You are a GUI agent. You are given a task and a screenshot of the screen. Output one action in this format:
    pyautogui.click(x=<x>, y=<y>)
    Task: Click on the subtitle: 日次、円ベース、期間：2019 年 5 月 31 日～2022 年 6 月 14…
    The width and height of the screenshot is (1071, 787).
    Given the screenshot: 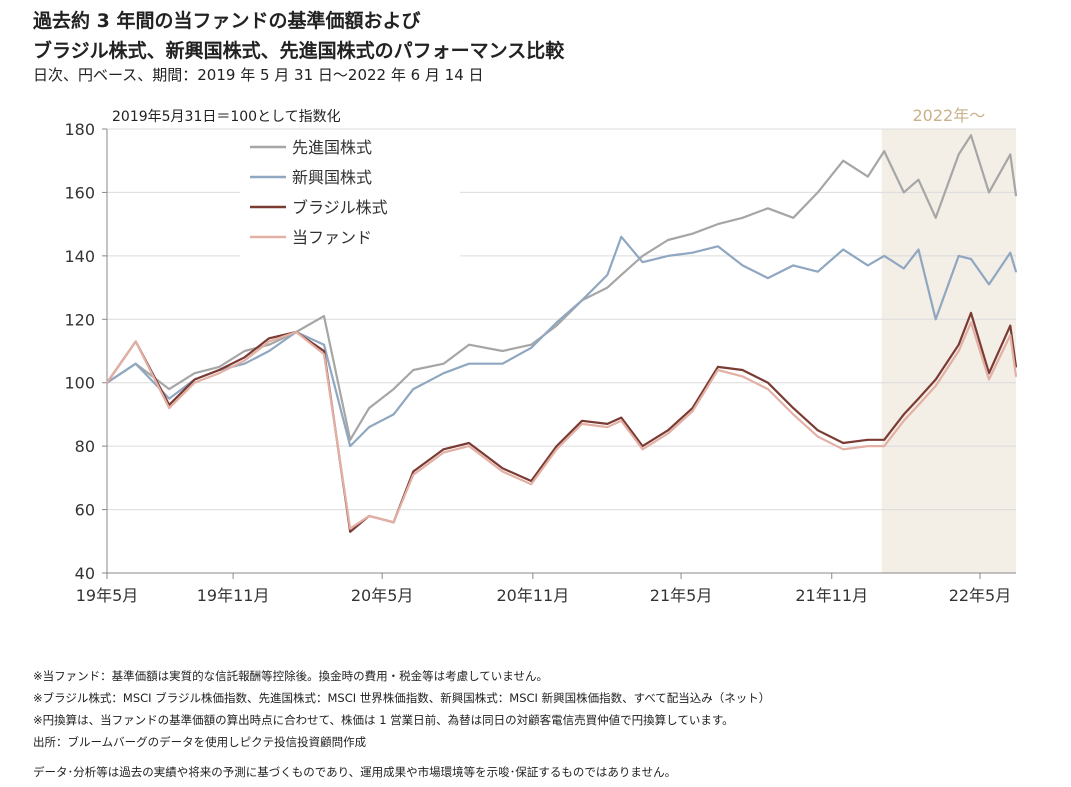 What is the action you would take?
    pyautogui.click(x=258, y=75)
    